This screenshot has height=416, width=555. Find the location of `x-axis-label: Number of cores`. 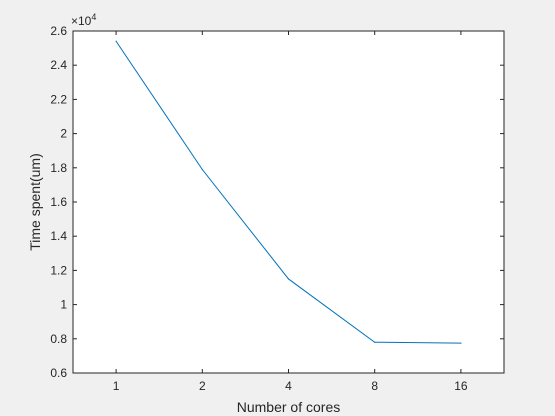

x-axis-label: Number of cores is located at coordinates (288, 407).